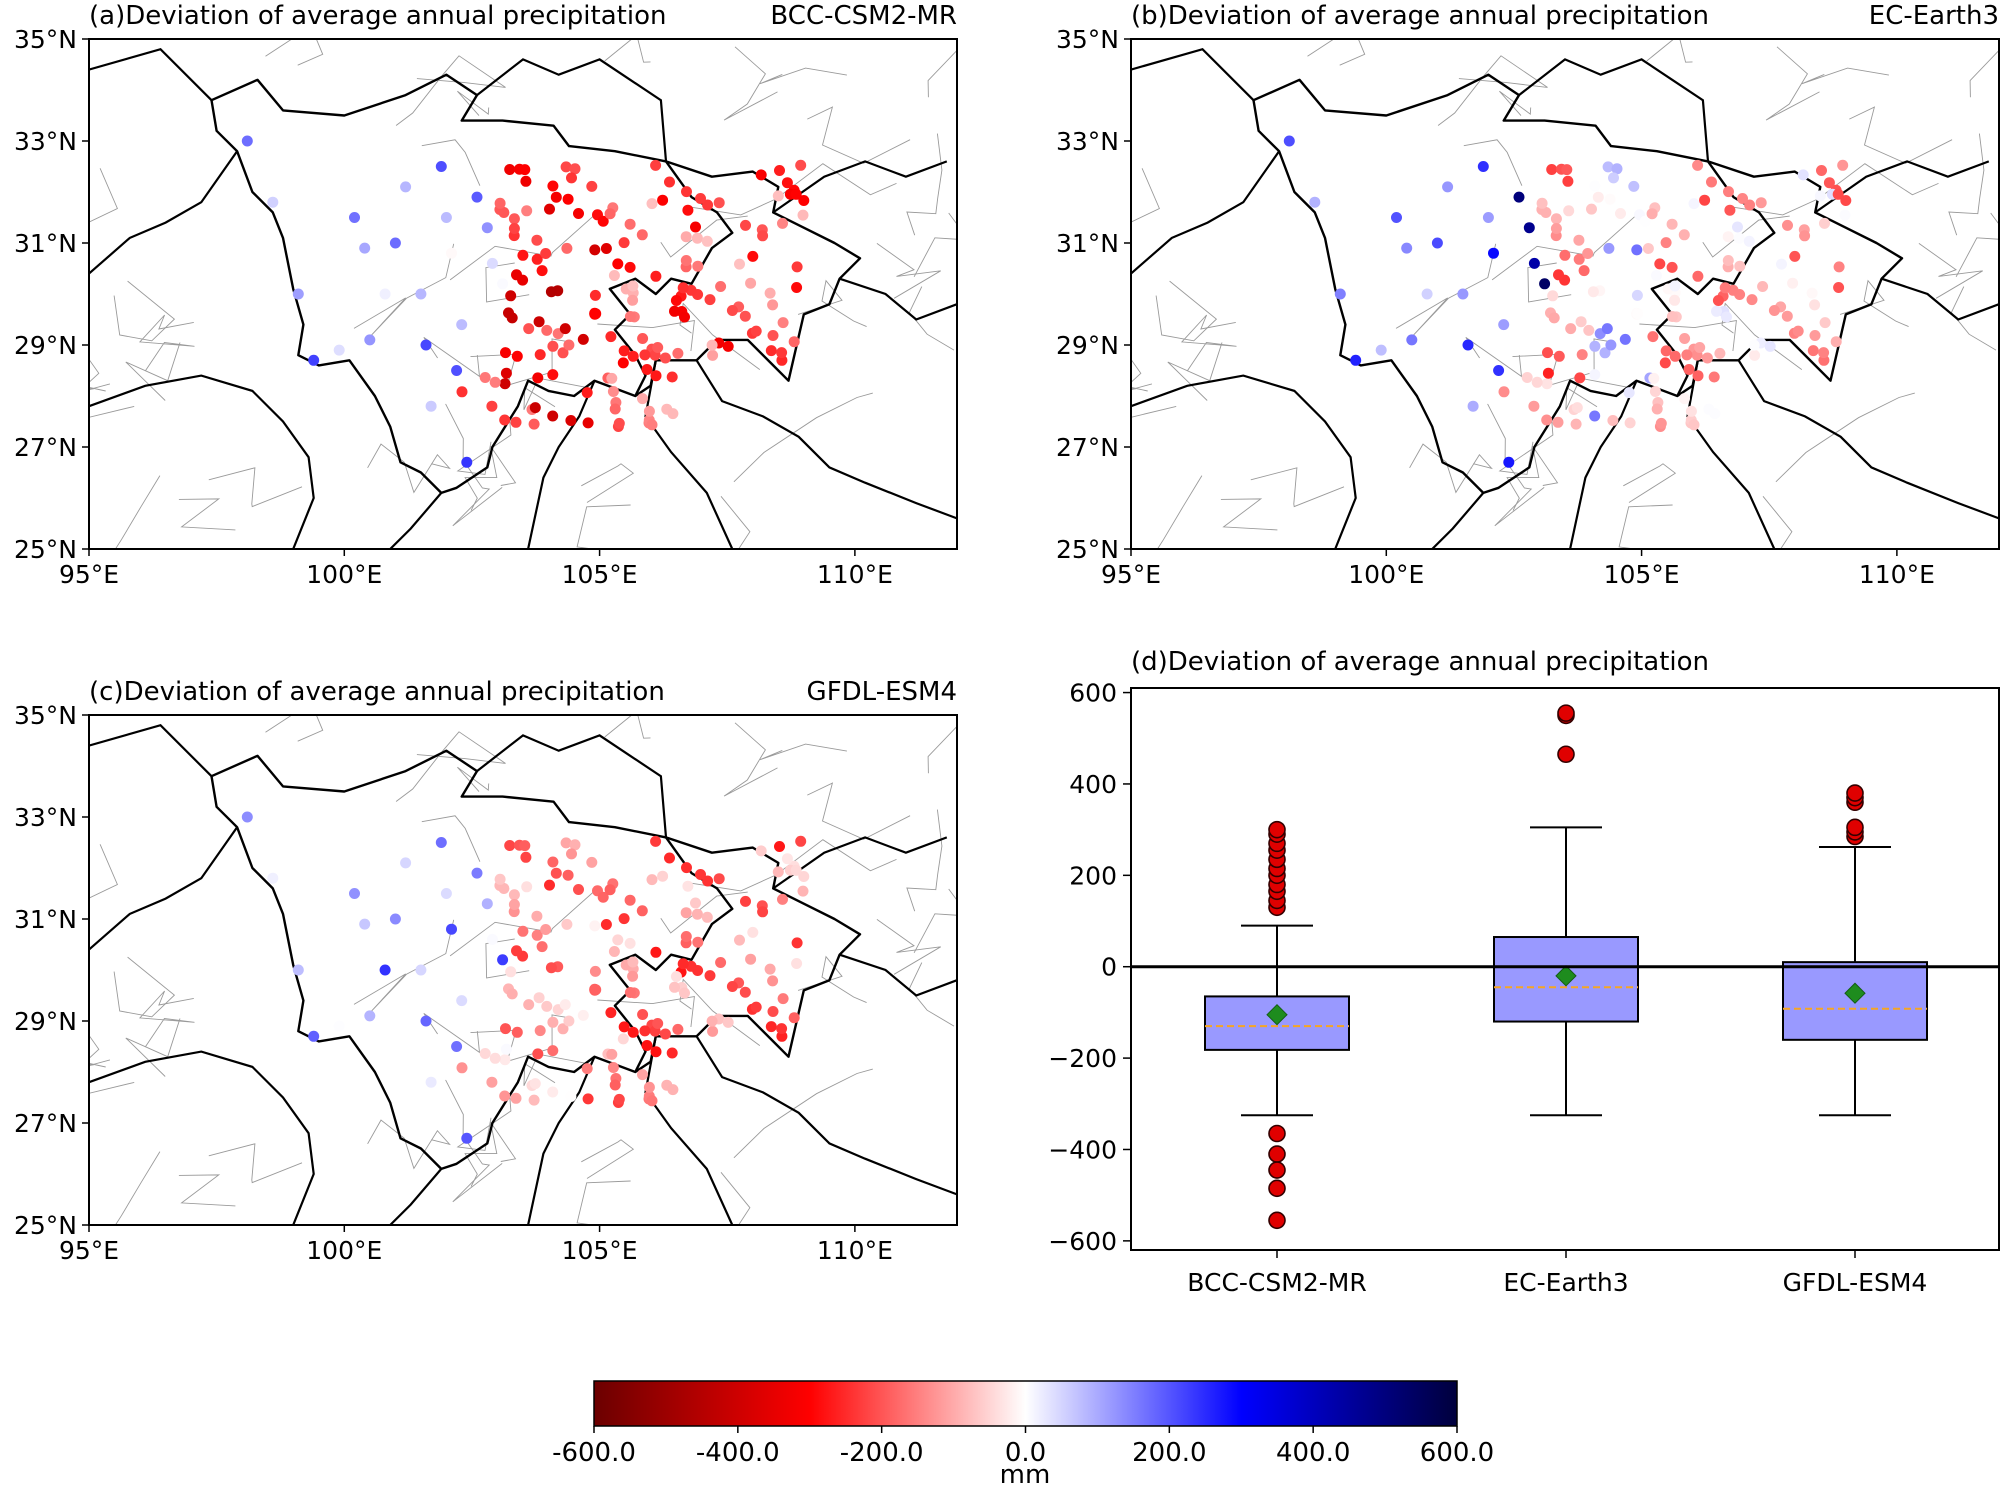 The image size is (2000, 1505). I want to click on colorbar-label: mm, so click(1025, 1475).